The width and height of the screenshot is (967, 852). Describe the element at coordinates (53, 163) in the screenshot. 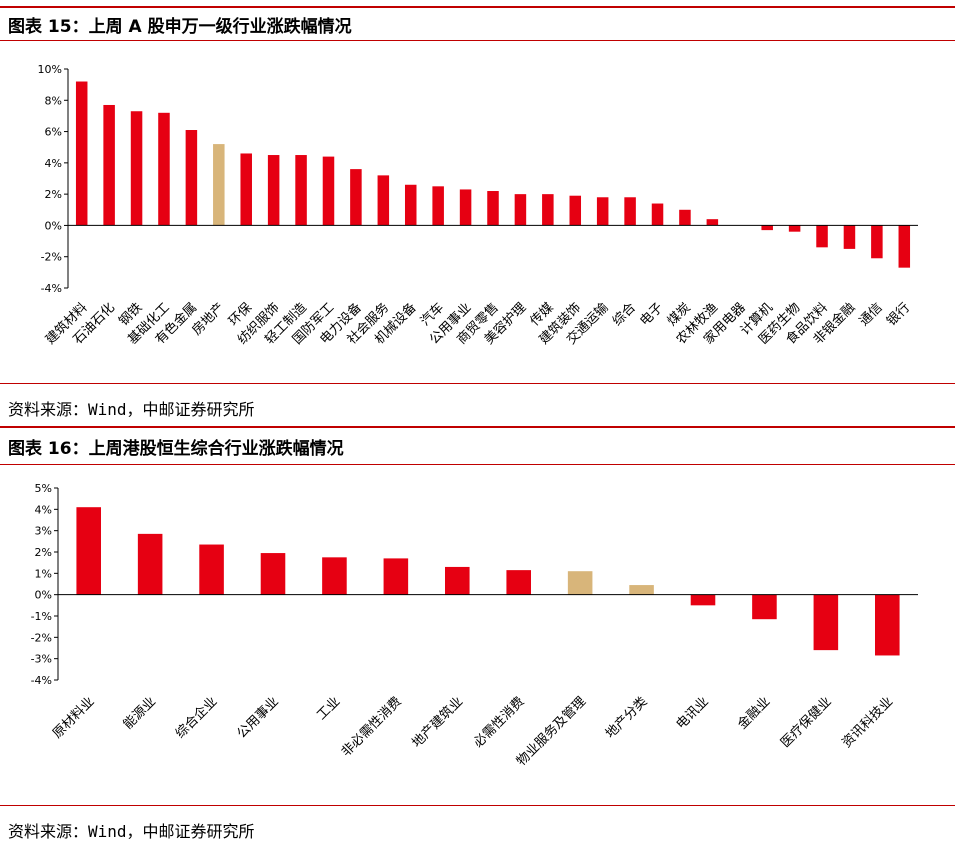

I see `chart1-y-tick-label: 4%` at that location.